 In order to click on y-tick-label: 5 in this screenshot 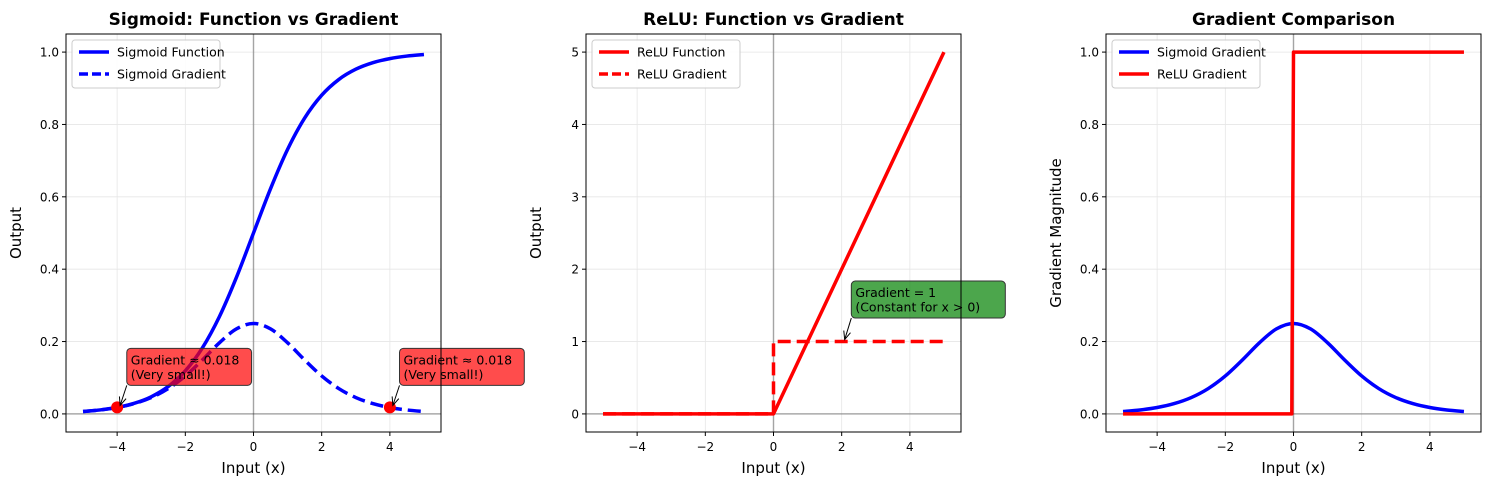, I will do `click(575, 53)`.